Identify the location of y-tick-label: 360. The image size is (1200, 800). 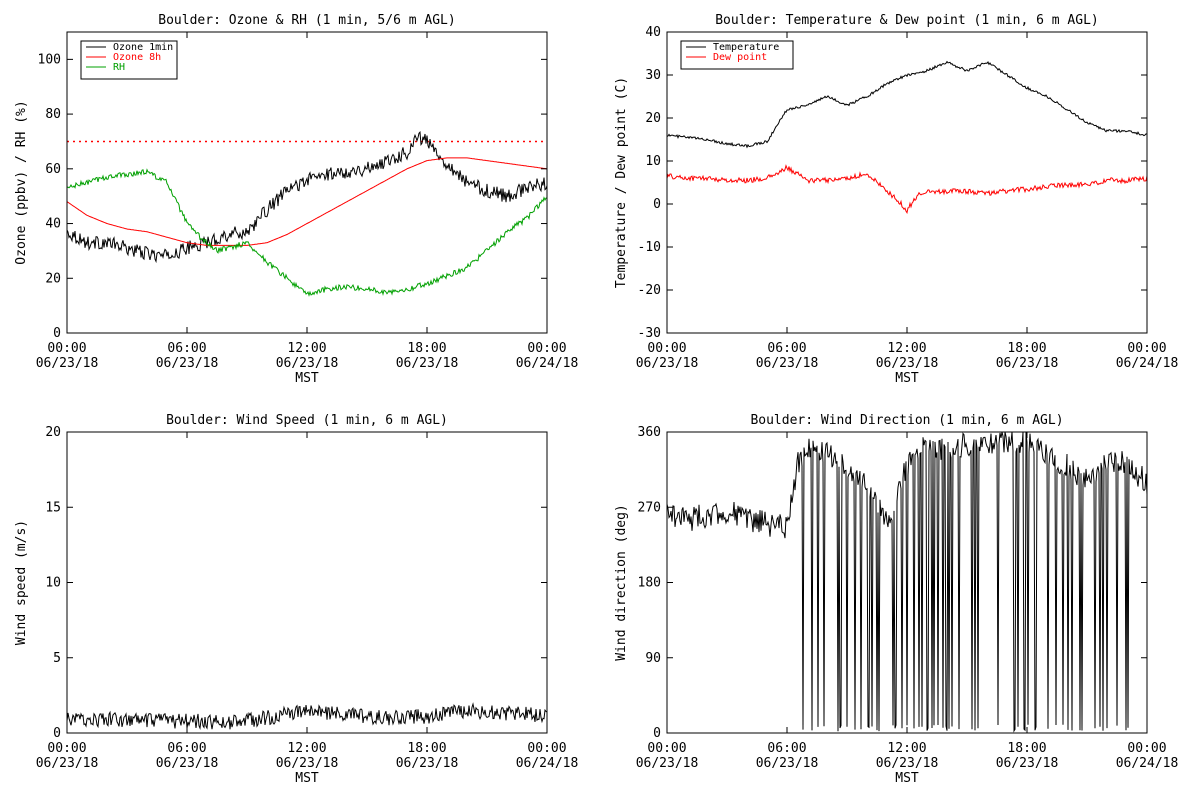
(649, 432).